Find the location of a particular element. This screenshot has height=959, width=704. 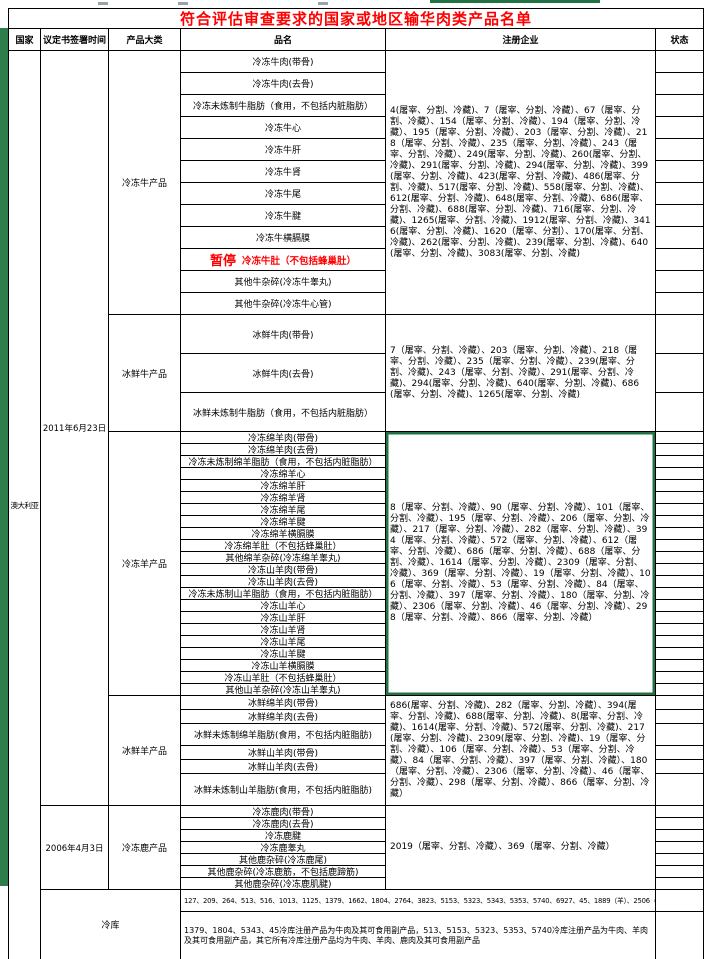

product-name-cell: 冷冻山羊尾 is located at coordinates (283, 642).